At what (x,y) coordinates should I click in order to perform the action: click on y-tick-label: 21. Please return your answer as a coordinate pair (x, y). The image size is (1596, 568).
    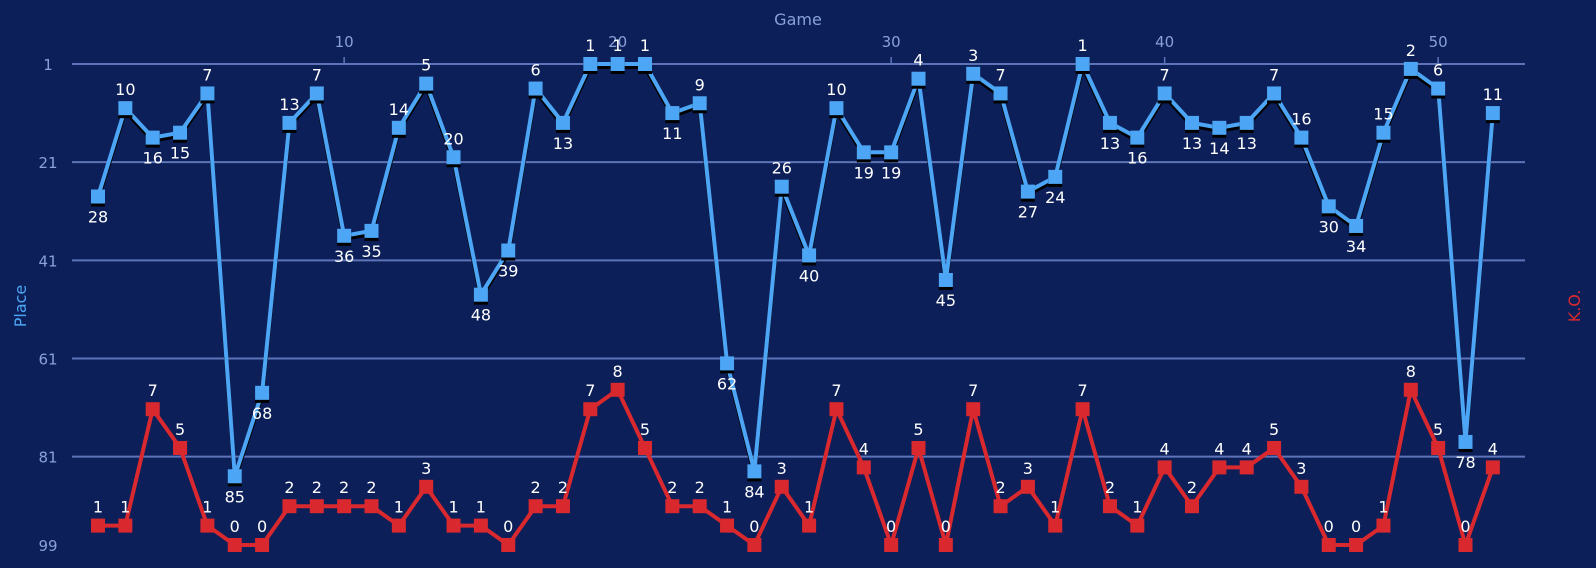
    Looking at the image, I should click on (47, 163).